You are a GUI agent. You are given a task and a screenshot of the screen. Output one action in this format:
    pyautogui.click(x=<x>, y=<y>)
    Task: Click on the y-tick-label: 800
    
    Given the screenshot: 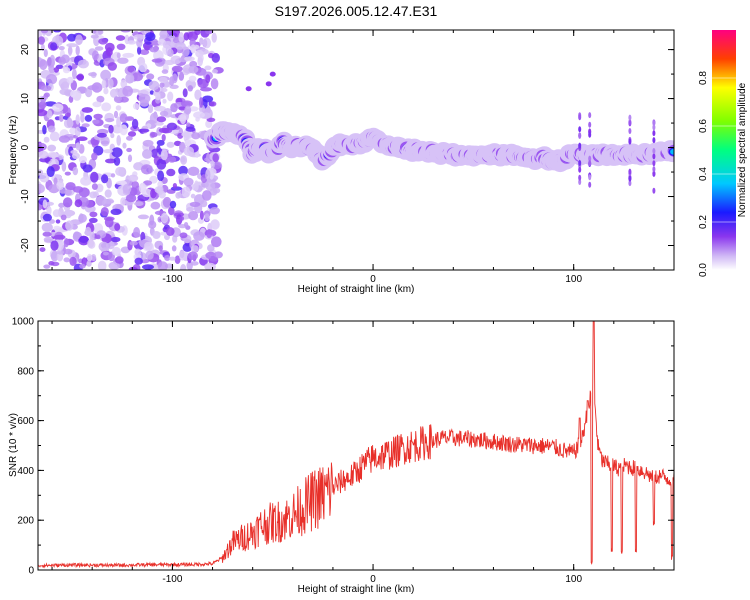 What is the action you would take?
    pyautogui.click(x=25, y=371)
    